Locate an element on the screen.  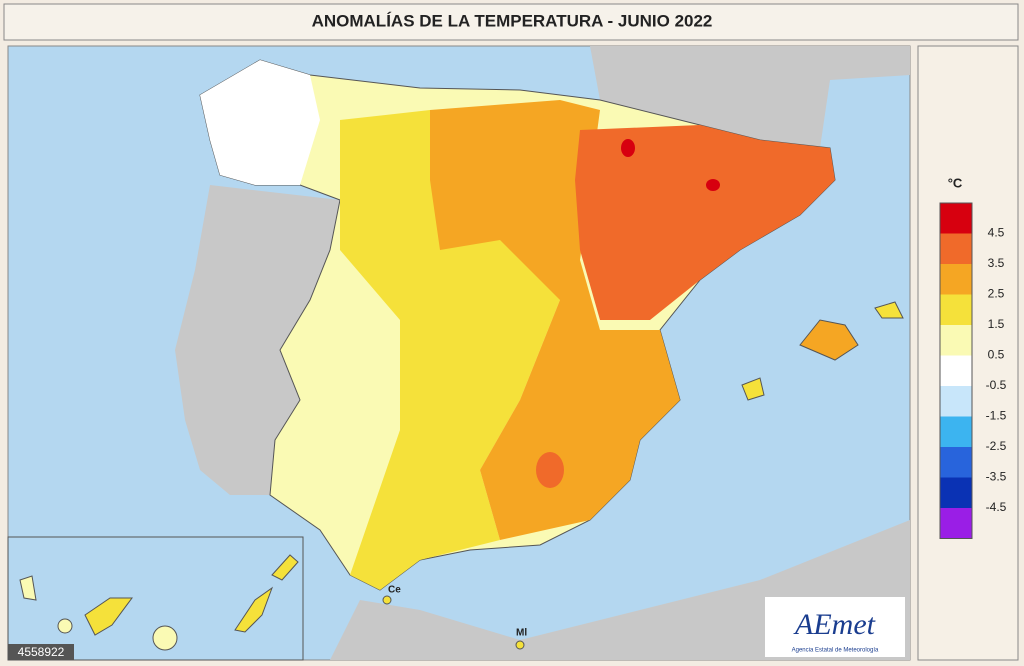
watermark-box is located at coordinates (41, 652).